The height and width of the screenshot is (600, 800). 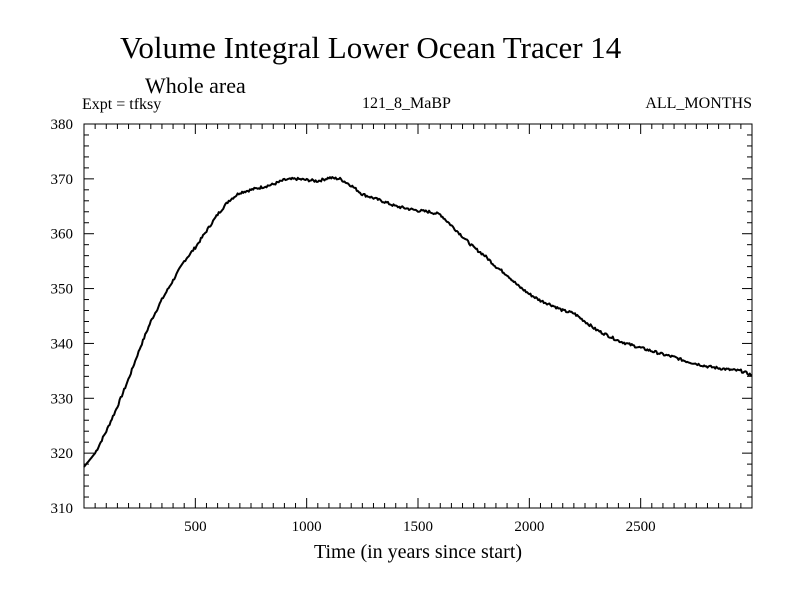 I want to click on x-tick-label: 1500, so click(x=418, y=527).